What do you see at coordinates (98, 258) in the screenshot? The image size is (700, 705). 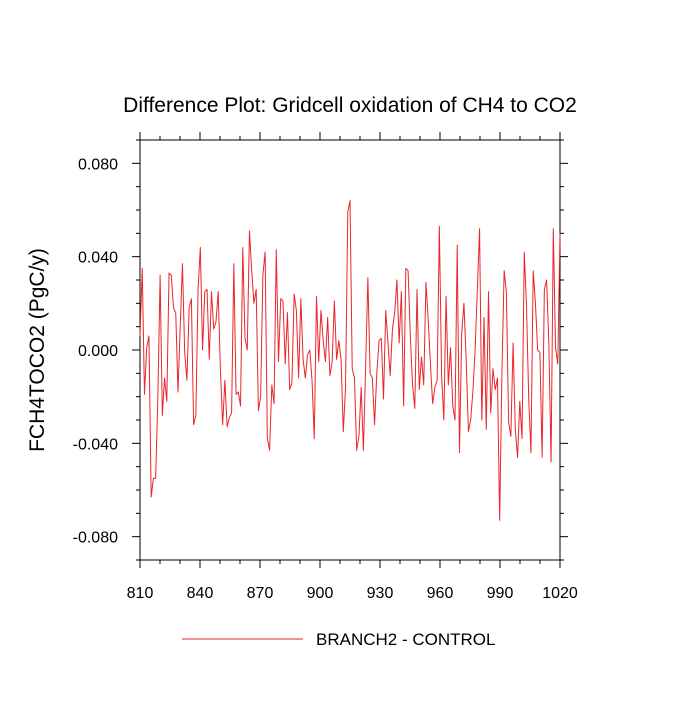 I see `y-tick-label: 0.040` at bounding box center [98, 258].